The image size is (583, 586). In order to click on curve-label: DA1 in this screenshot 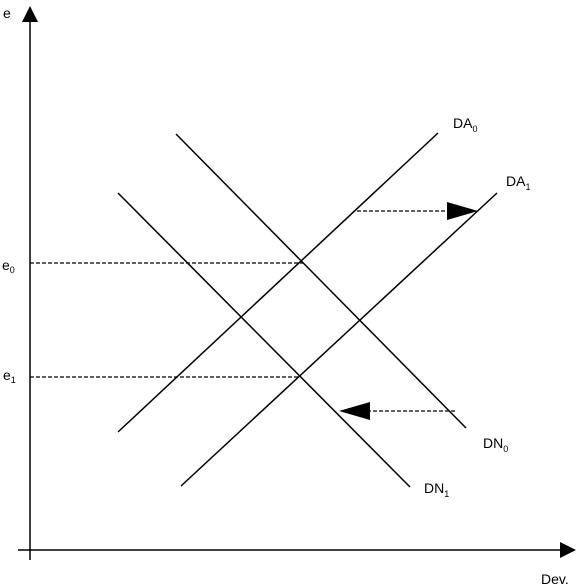, I will do `click(518, 182)`.